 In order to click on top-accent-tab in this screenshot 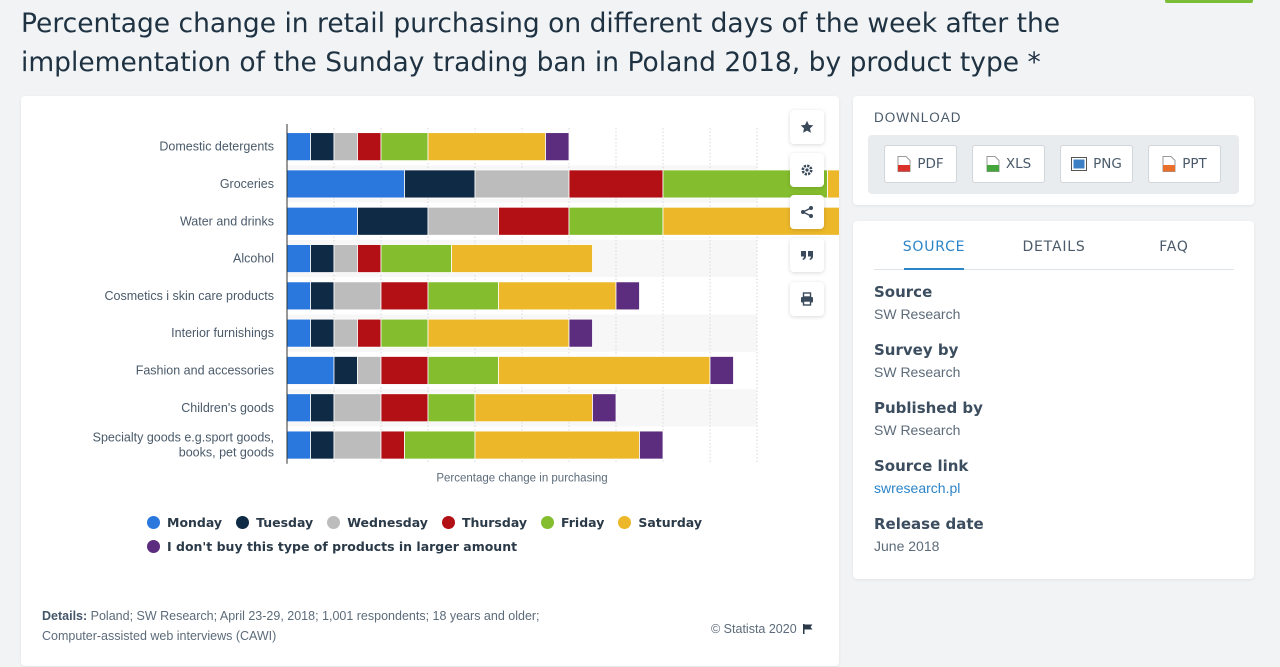, I will do `click(1209, 1)`.